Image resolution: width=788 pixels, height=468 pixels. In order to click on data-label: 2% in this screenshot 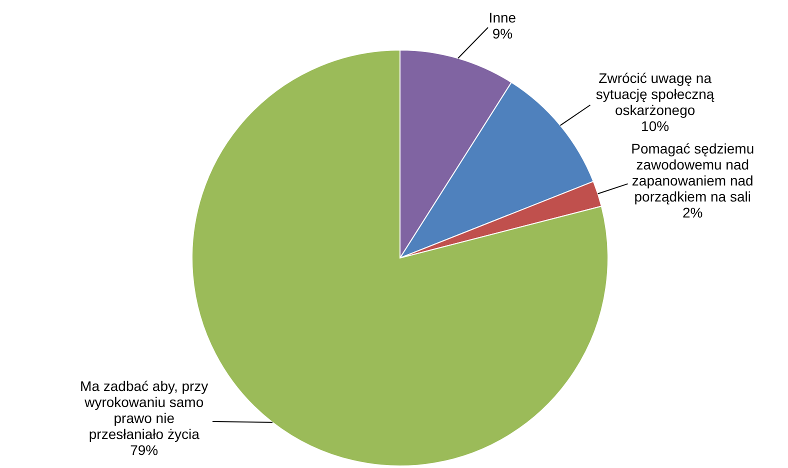, I will do `click(692, 212)`.